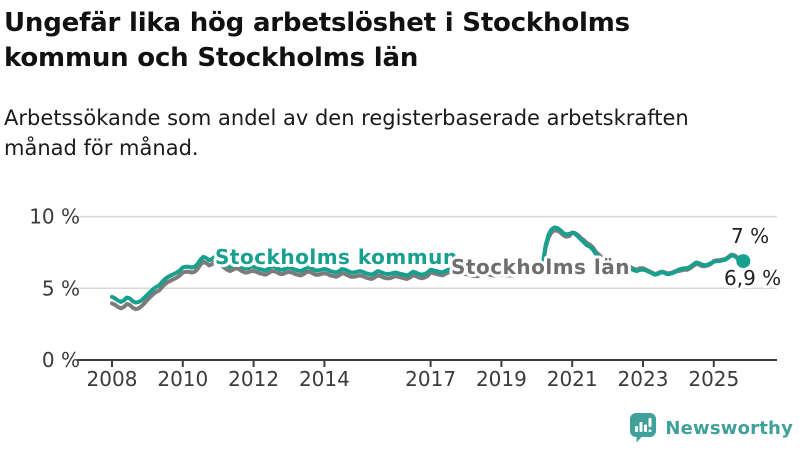 The image size is (800, 450). I want to click on x-tick-label: 2010, so click(182, 379).